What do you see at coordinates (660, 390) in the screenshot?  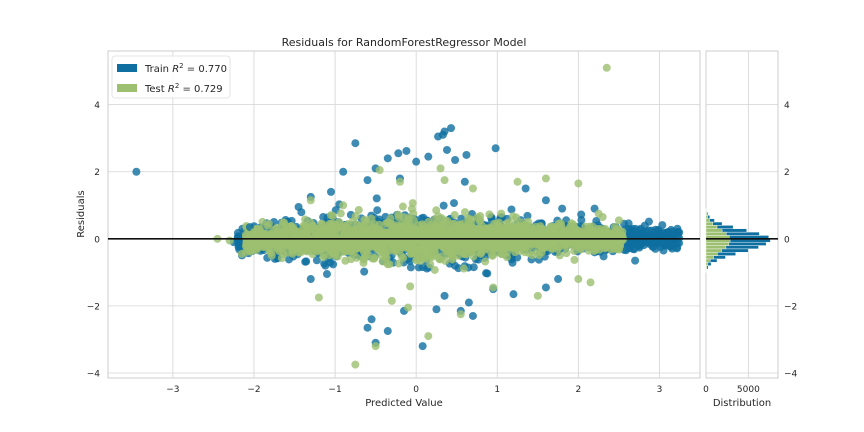 I see `x-tick-label: 3` at bounding box center [660, 390].